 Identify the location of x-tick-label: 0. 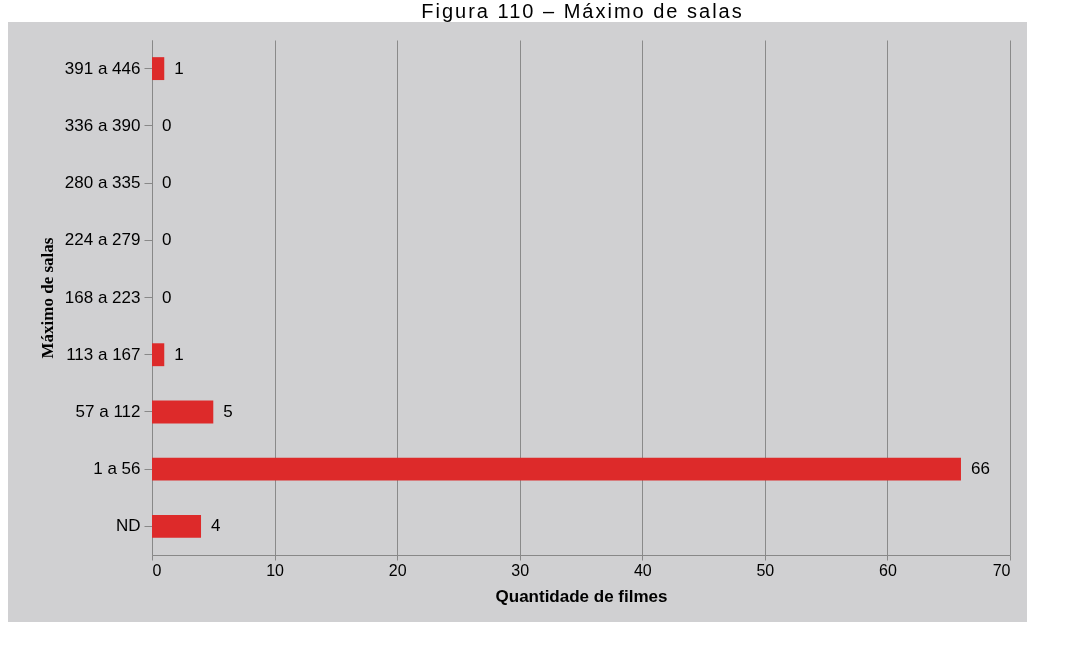
(157, 570).